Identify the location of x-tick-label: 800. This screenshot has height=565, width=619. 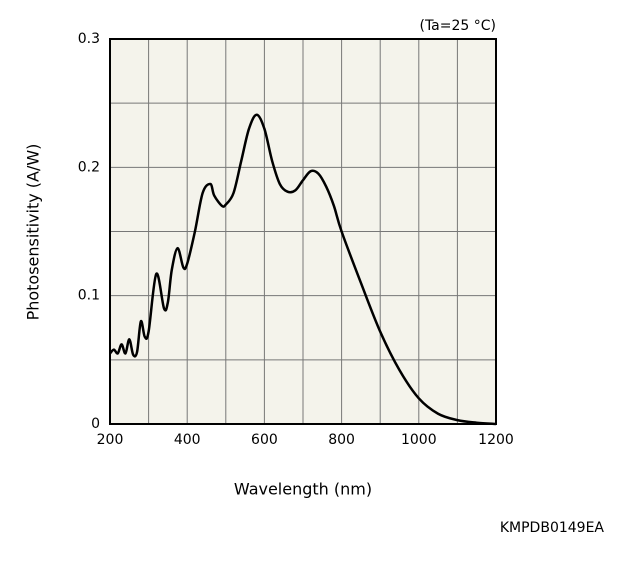
(341, 440).